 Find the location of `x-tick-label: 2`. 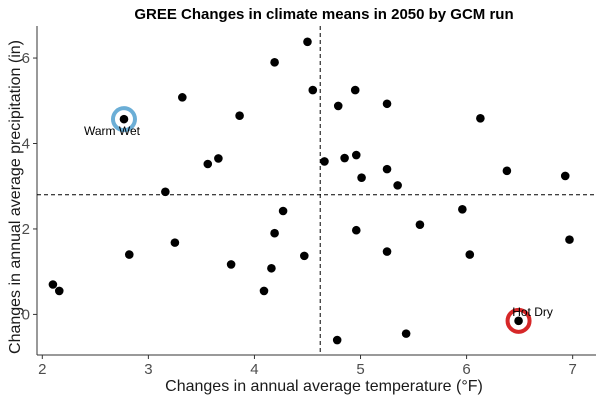

x-tick-label: 2 is located at coordinates (42, 369).